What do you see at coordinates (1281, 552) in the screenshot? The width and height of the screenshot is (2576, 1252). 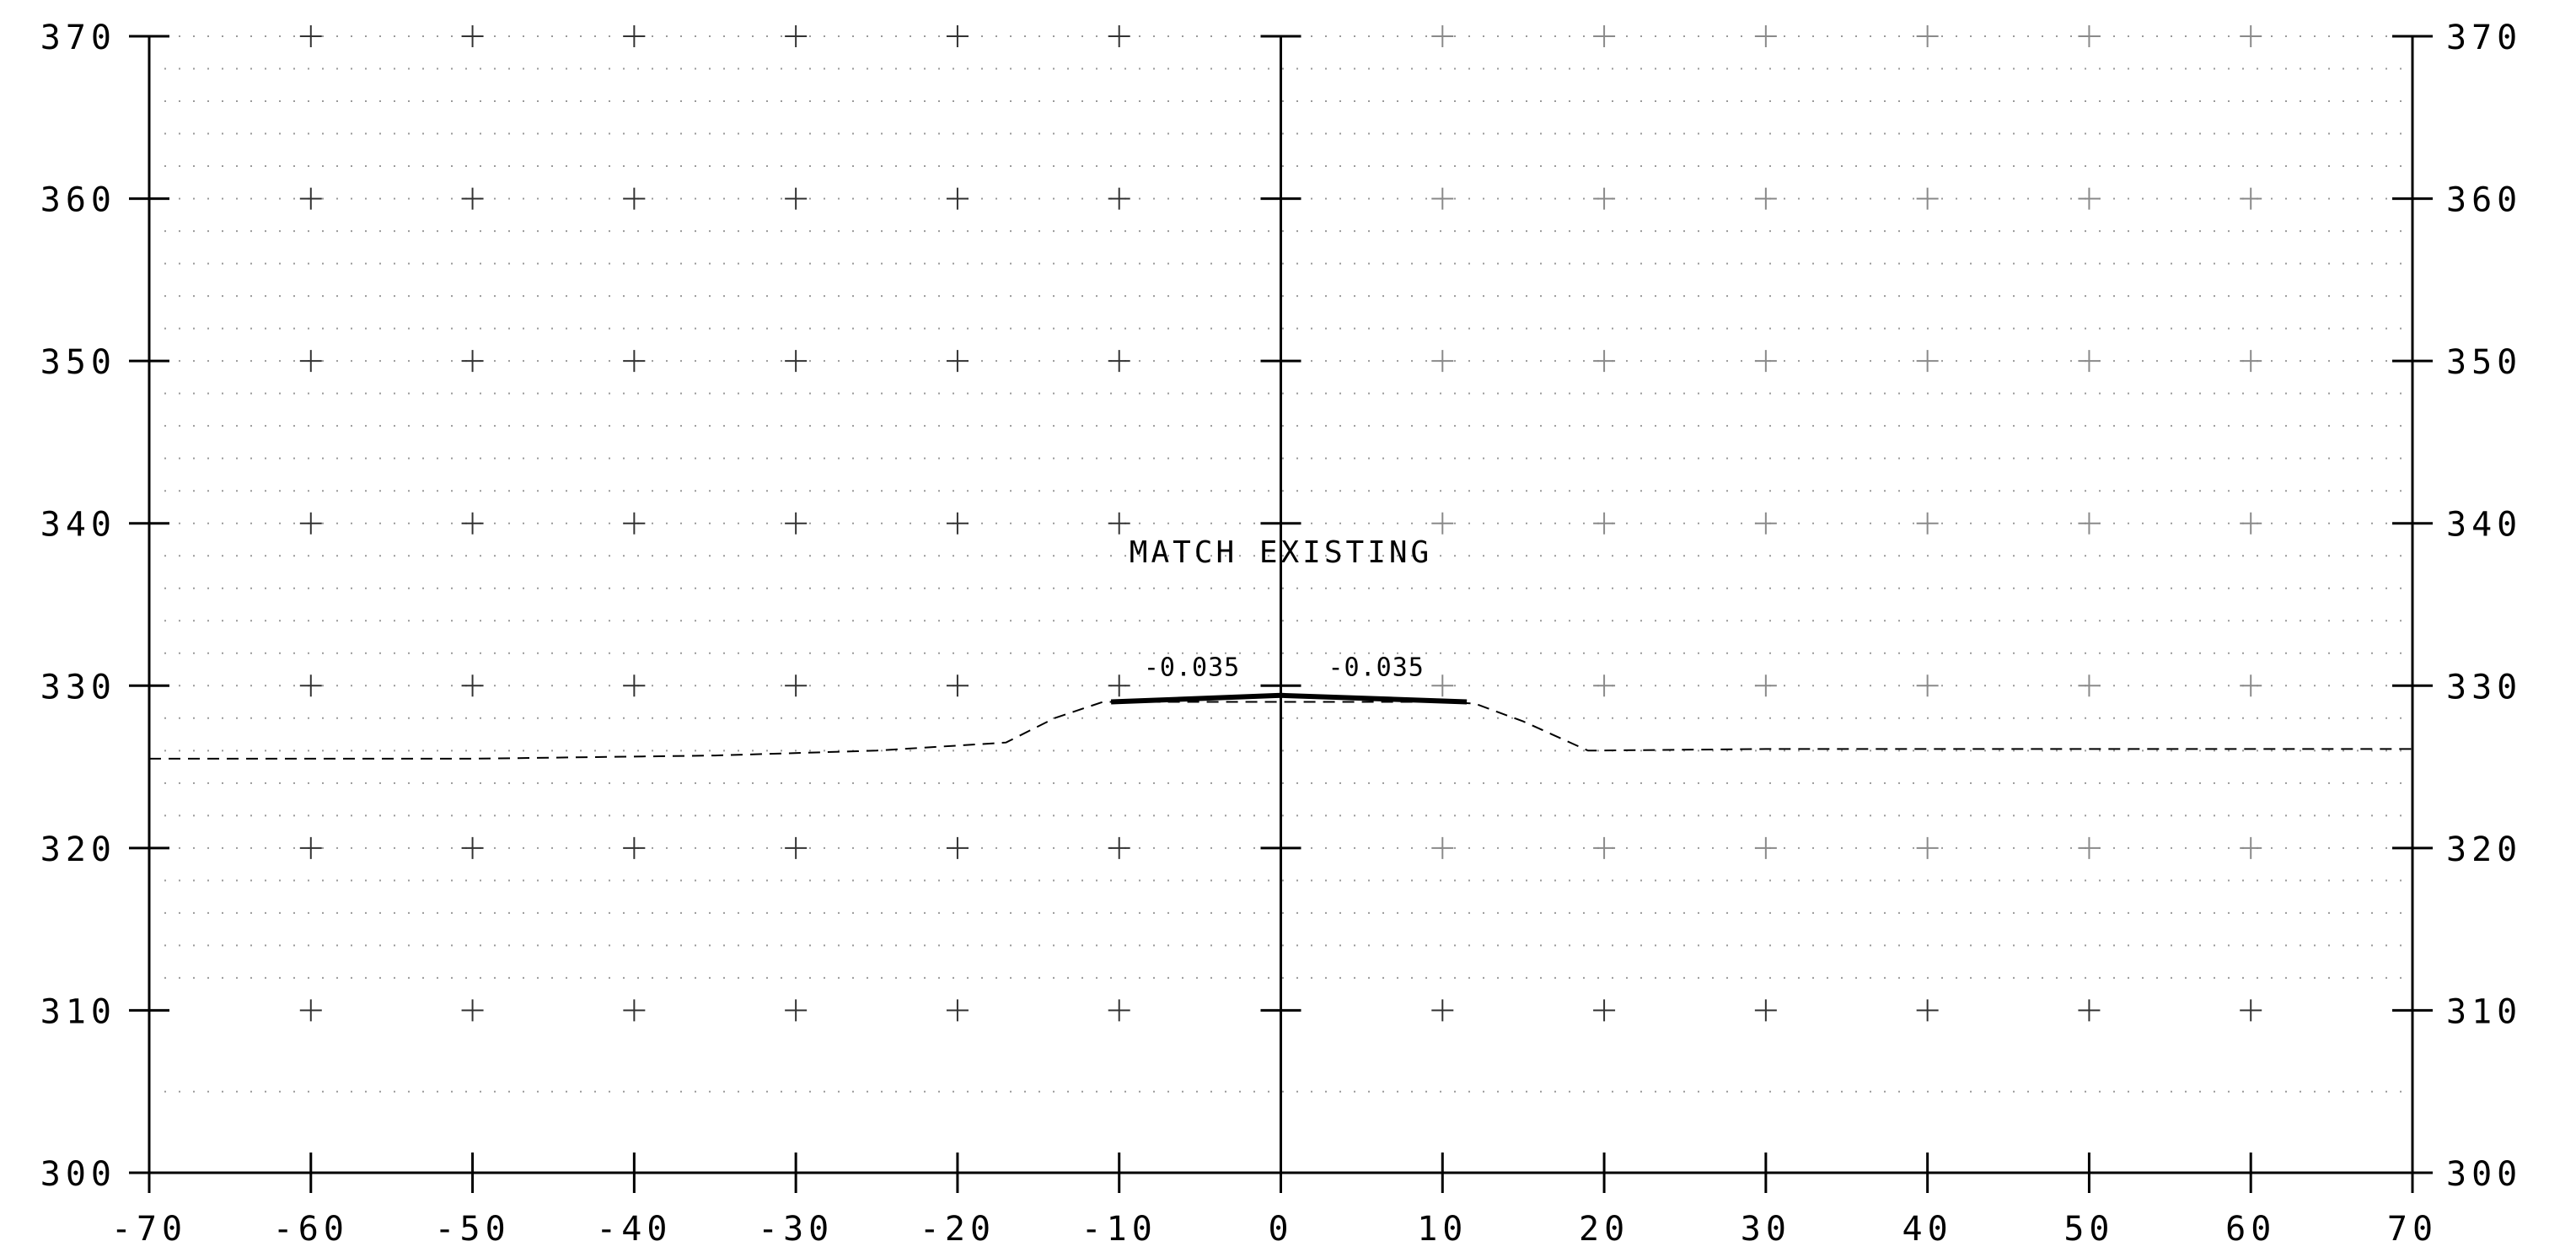 I see `match-existing-label: MATCH EXISTING` at bounding box center [1281, 552].